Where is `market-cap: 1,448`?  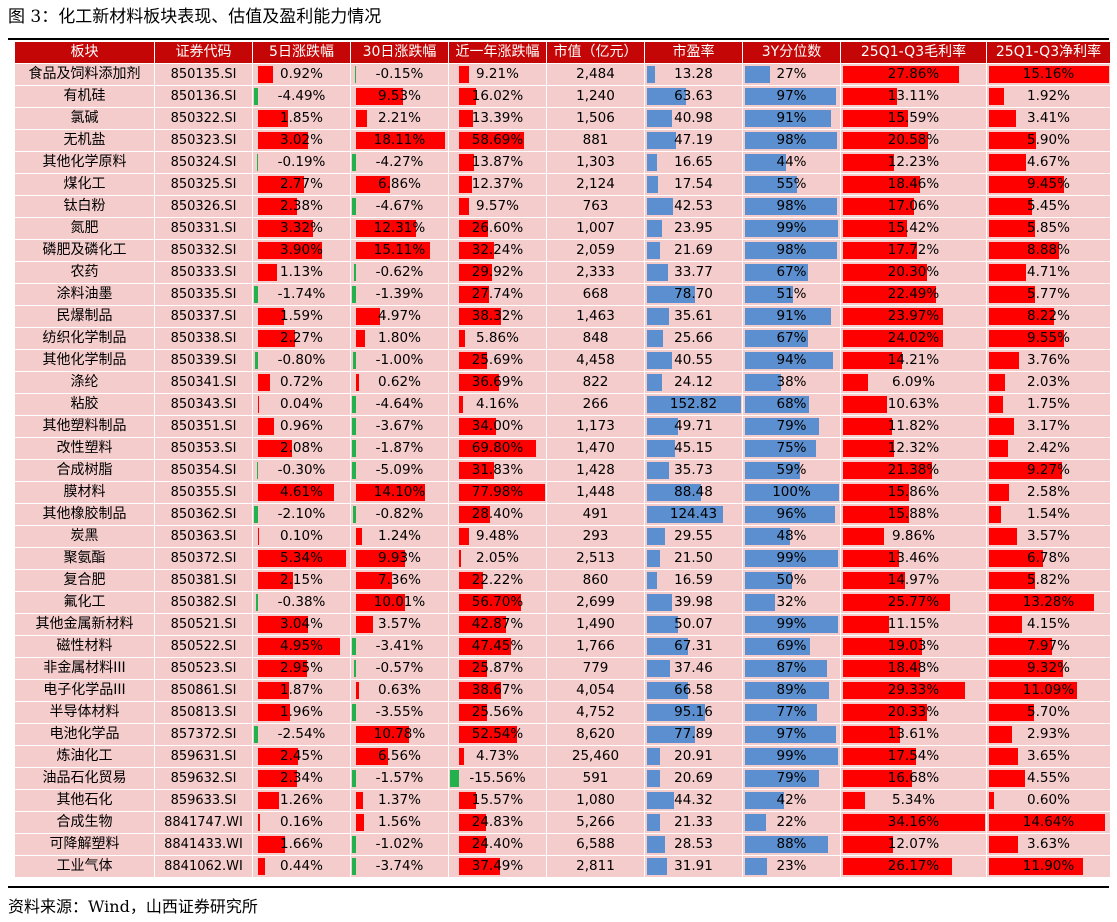
market-cap: 1,448 is located at coordinates (595, 492).